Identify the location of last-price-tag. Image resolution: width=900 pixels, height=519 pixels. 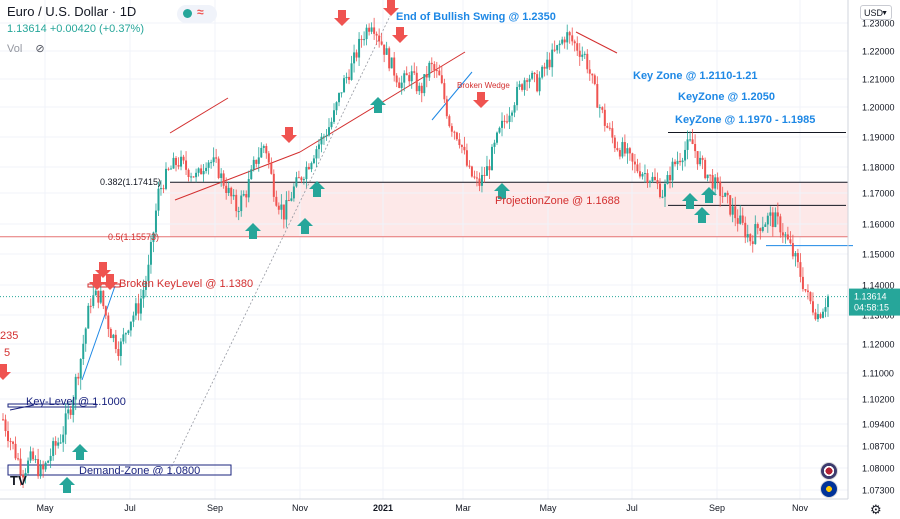
(874, 302).